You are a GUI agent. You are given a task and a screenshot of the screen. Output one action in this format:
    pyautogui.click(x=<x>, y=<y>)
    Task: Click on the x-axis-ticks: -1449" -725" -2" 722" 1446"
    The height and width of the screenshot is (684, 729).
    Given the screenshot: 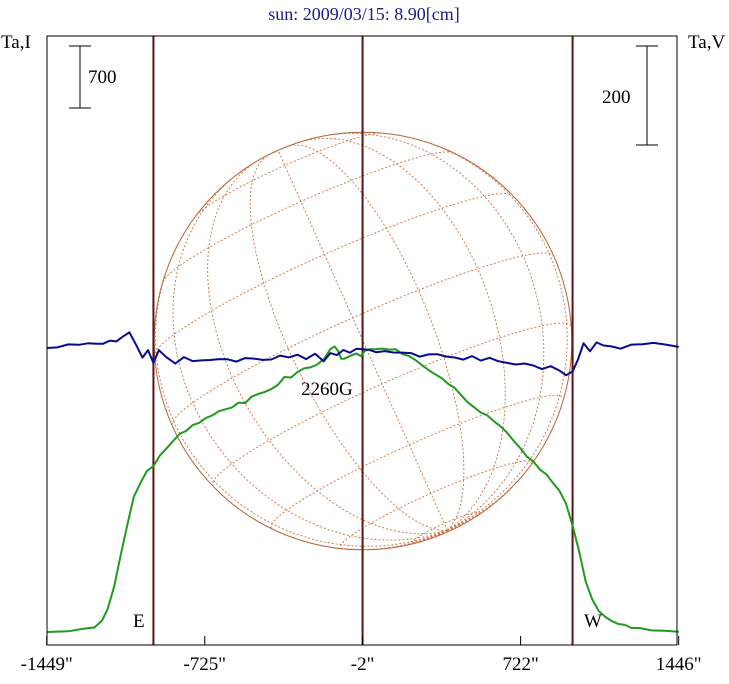 What is the action you would take?
    pyautogui.click(x=361, y=655)
    